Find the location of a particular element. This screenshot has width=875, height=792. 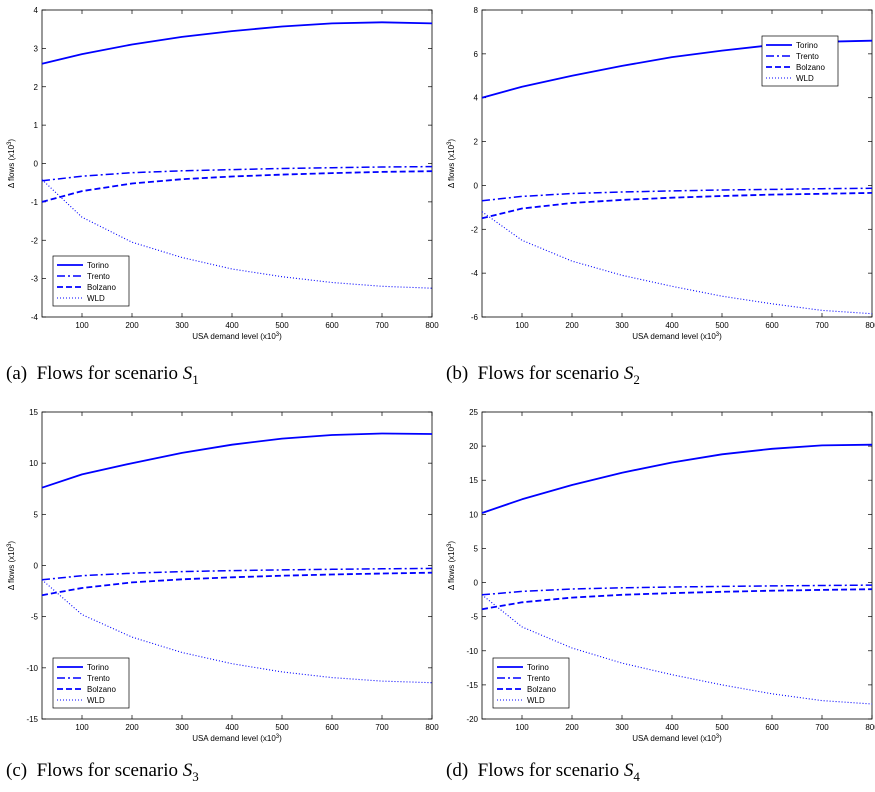

chart-caption: (a) Flows for scenario S1 is located at coordinates (102, 375).